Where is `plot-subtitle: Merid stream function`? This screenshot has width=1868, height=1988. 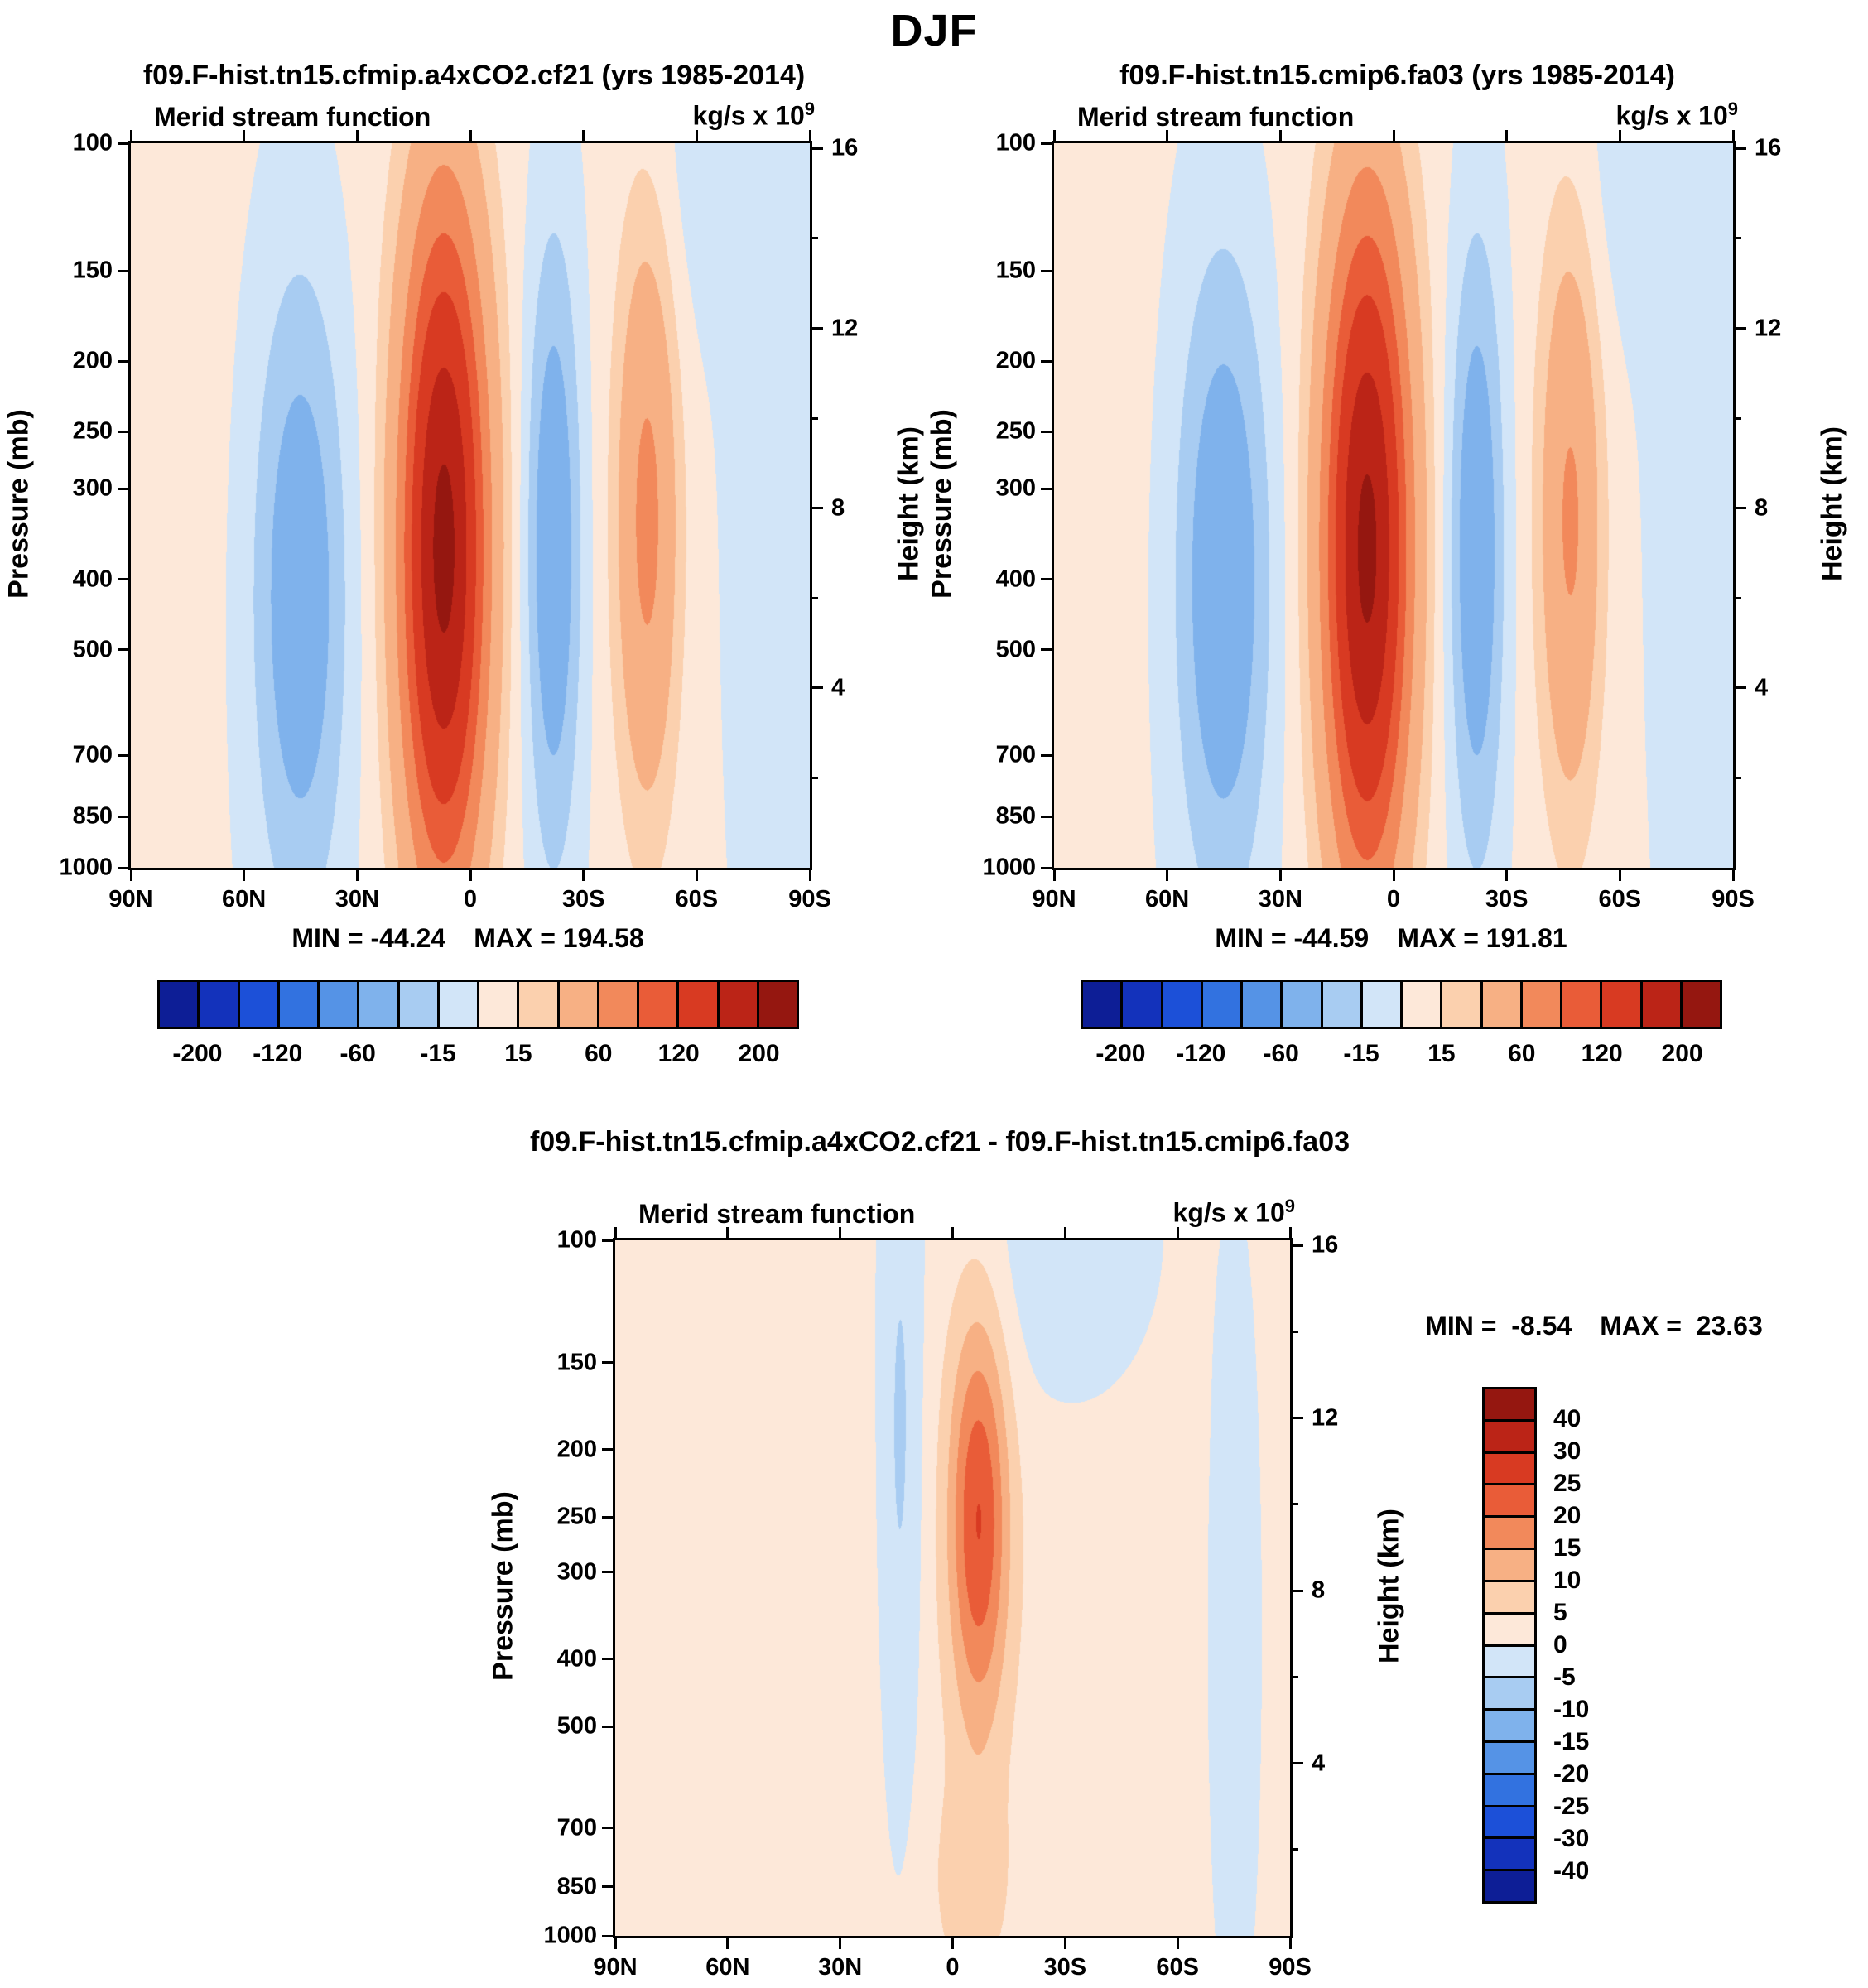 plot-subtitle: Merid stream function is located at coordinates (1216, 117).